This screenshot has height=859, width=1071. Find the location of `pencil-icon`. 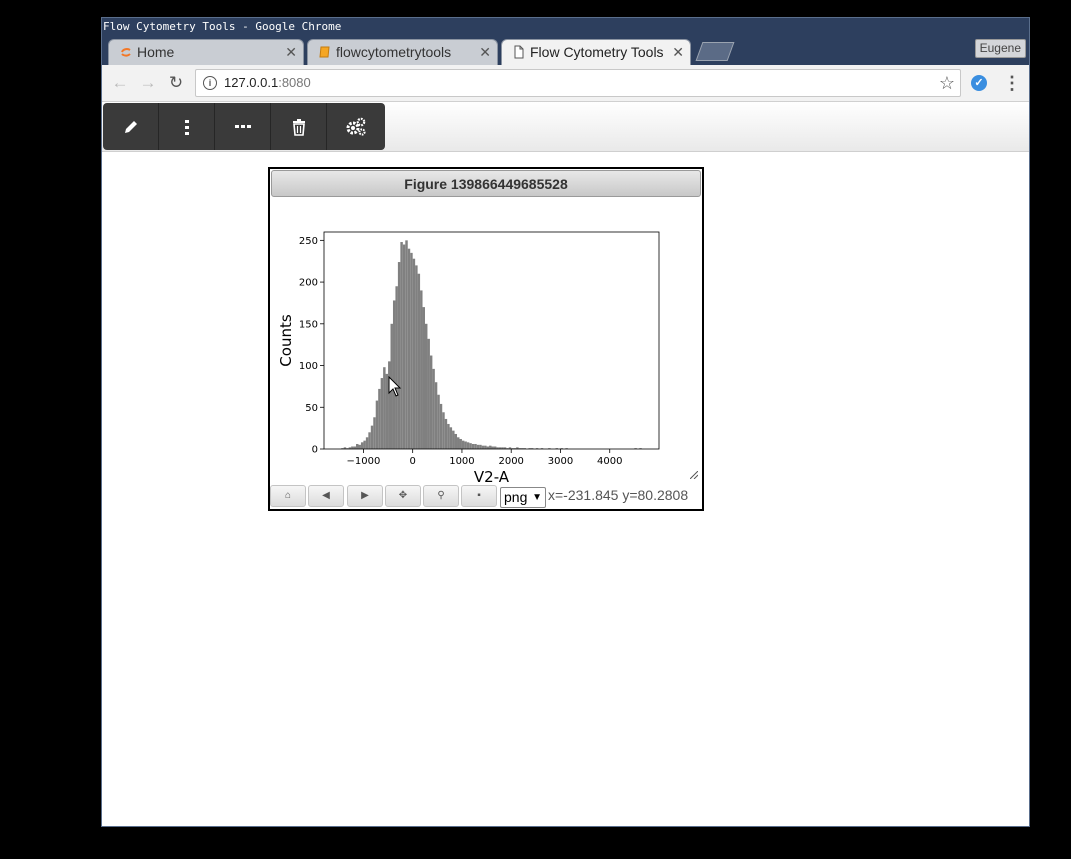

pencil-icon is located at coordinates (130, 126).